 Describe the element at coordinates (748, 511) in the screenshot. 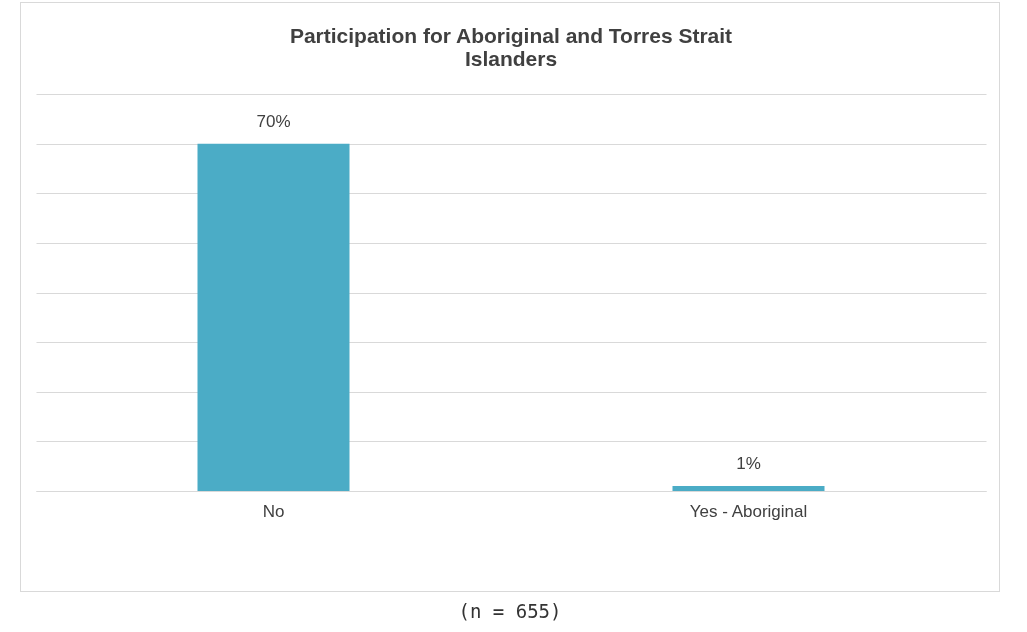

I see `x-tick-label: Yes - Aboriginal` at that location.